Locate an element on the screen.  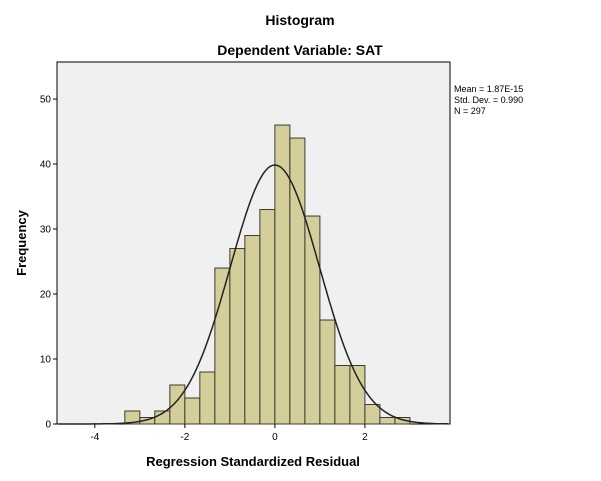
stat-n: N = 297 is located at coordinates (470, 111).